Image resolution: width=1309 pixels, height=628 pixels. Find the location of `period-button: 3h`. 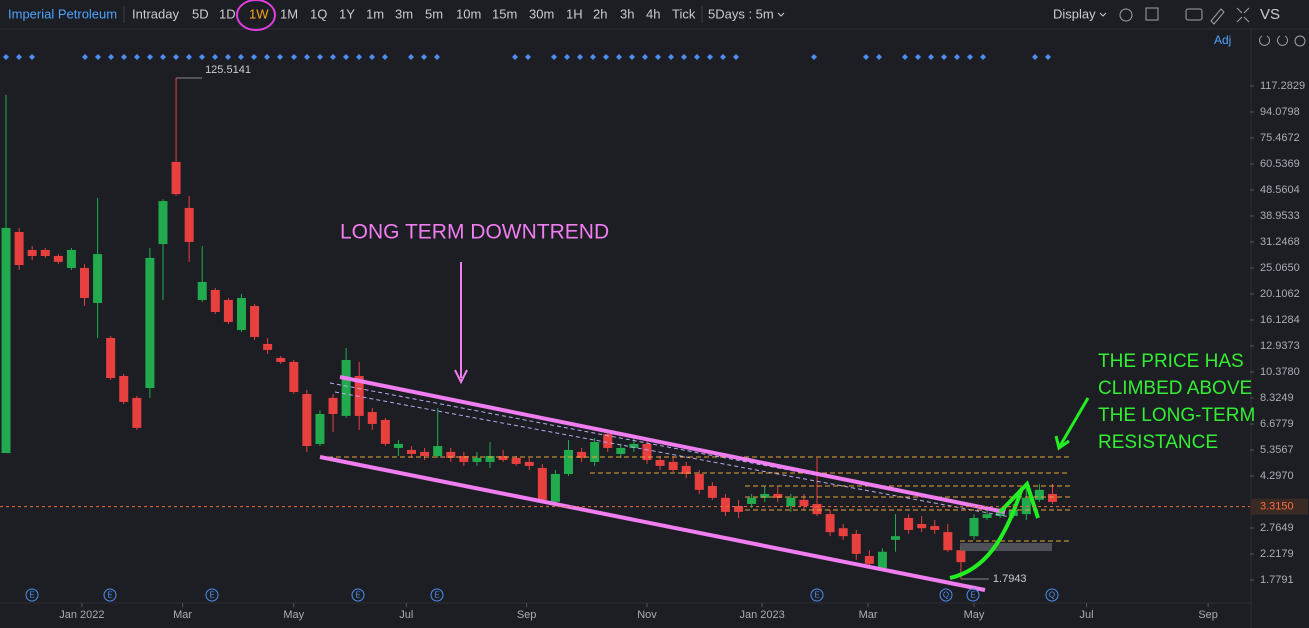

period-button: 3h is located at coordinates (627, 13).